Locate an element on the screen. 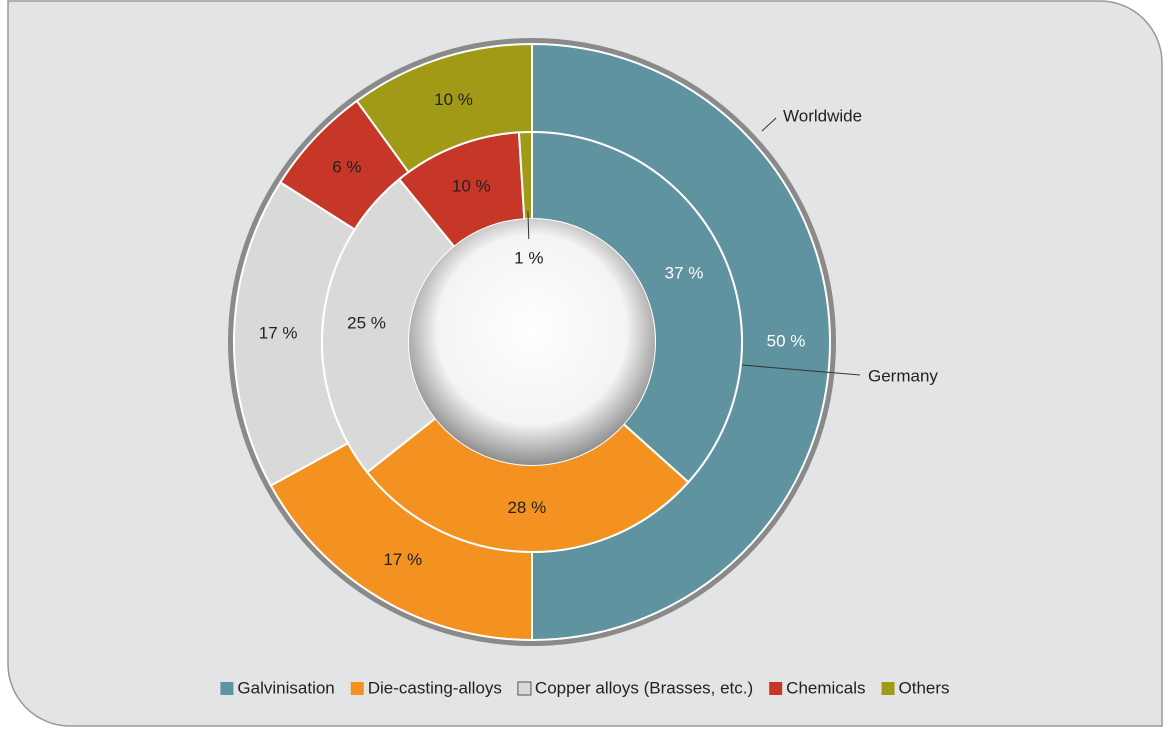 The image size is (1170, 734). value-label: 28 % is located at coordinates (526, 507).